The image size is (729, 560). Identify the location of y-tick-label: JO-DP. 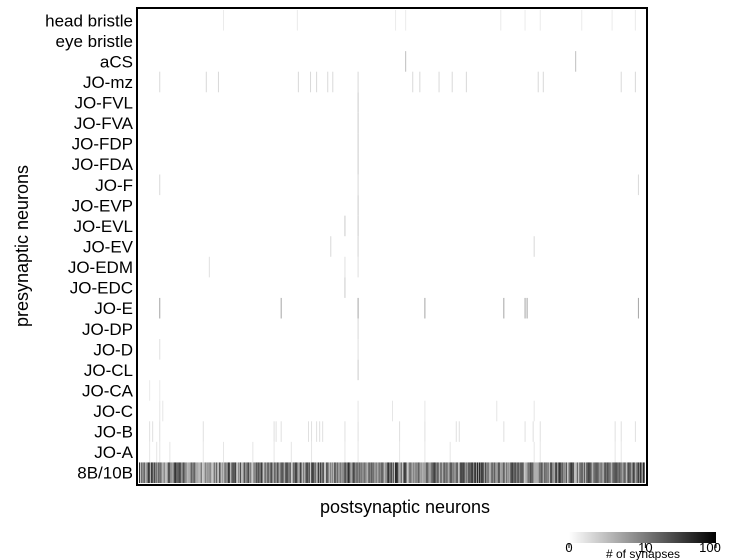
(107, 329).